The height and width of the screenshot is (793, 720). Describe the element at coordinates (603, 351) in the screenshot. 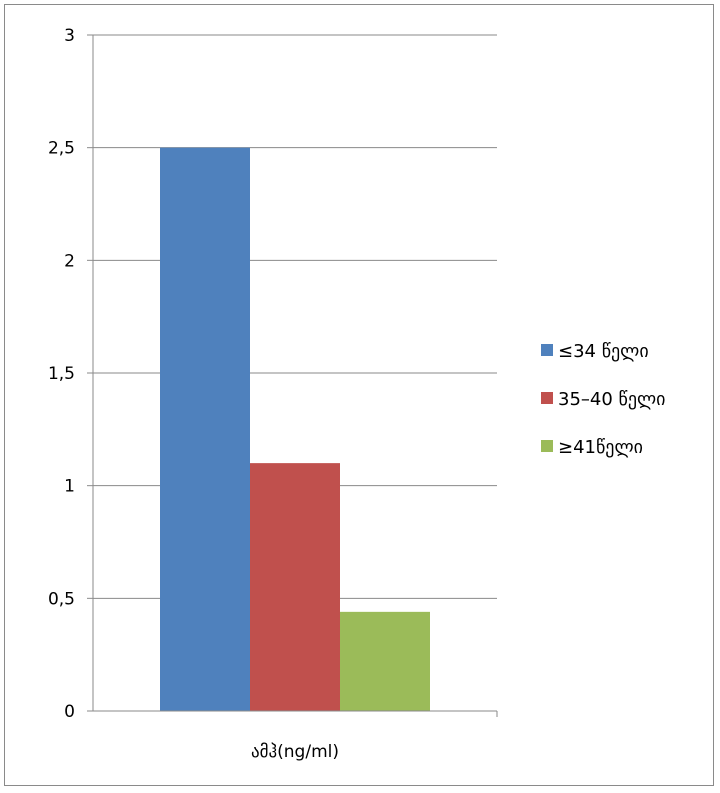

I see `legend-label: ≤34 წელი` at that location.